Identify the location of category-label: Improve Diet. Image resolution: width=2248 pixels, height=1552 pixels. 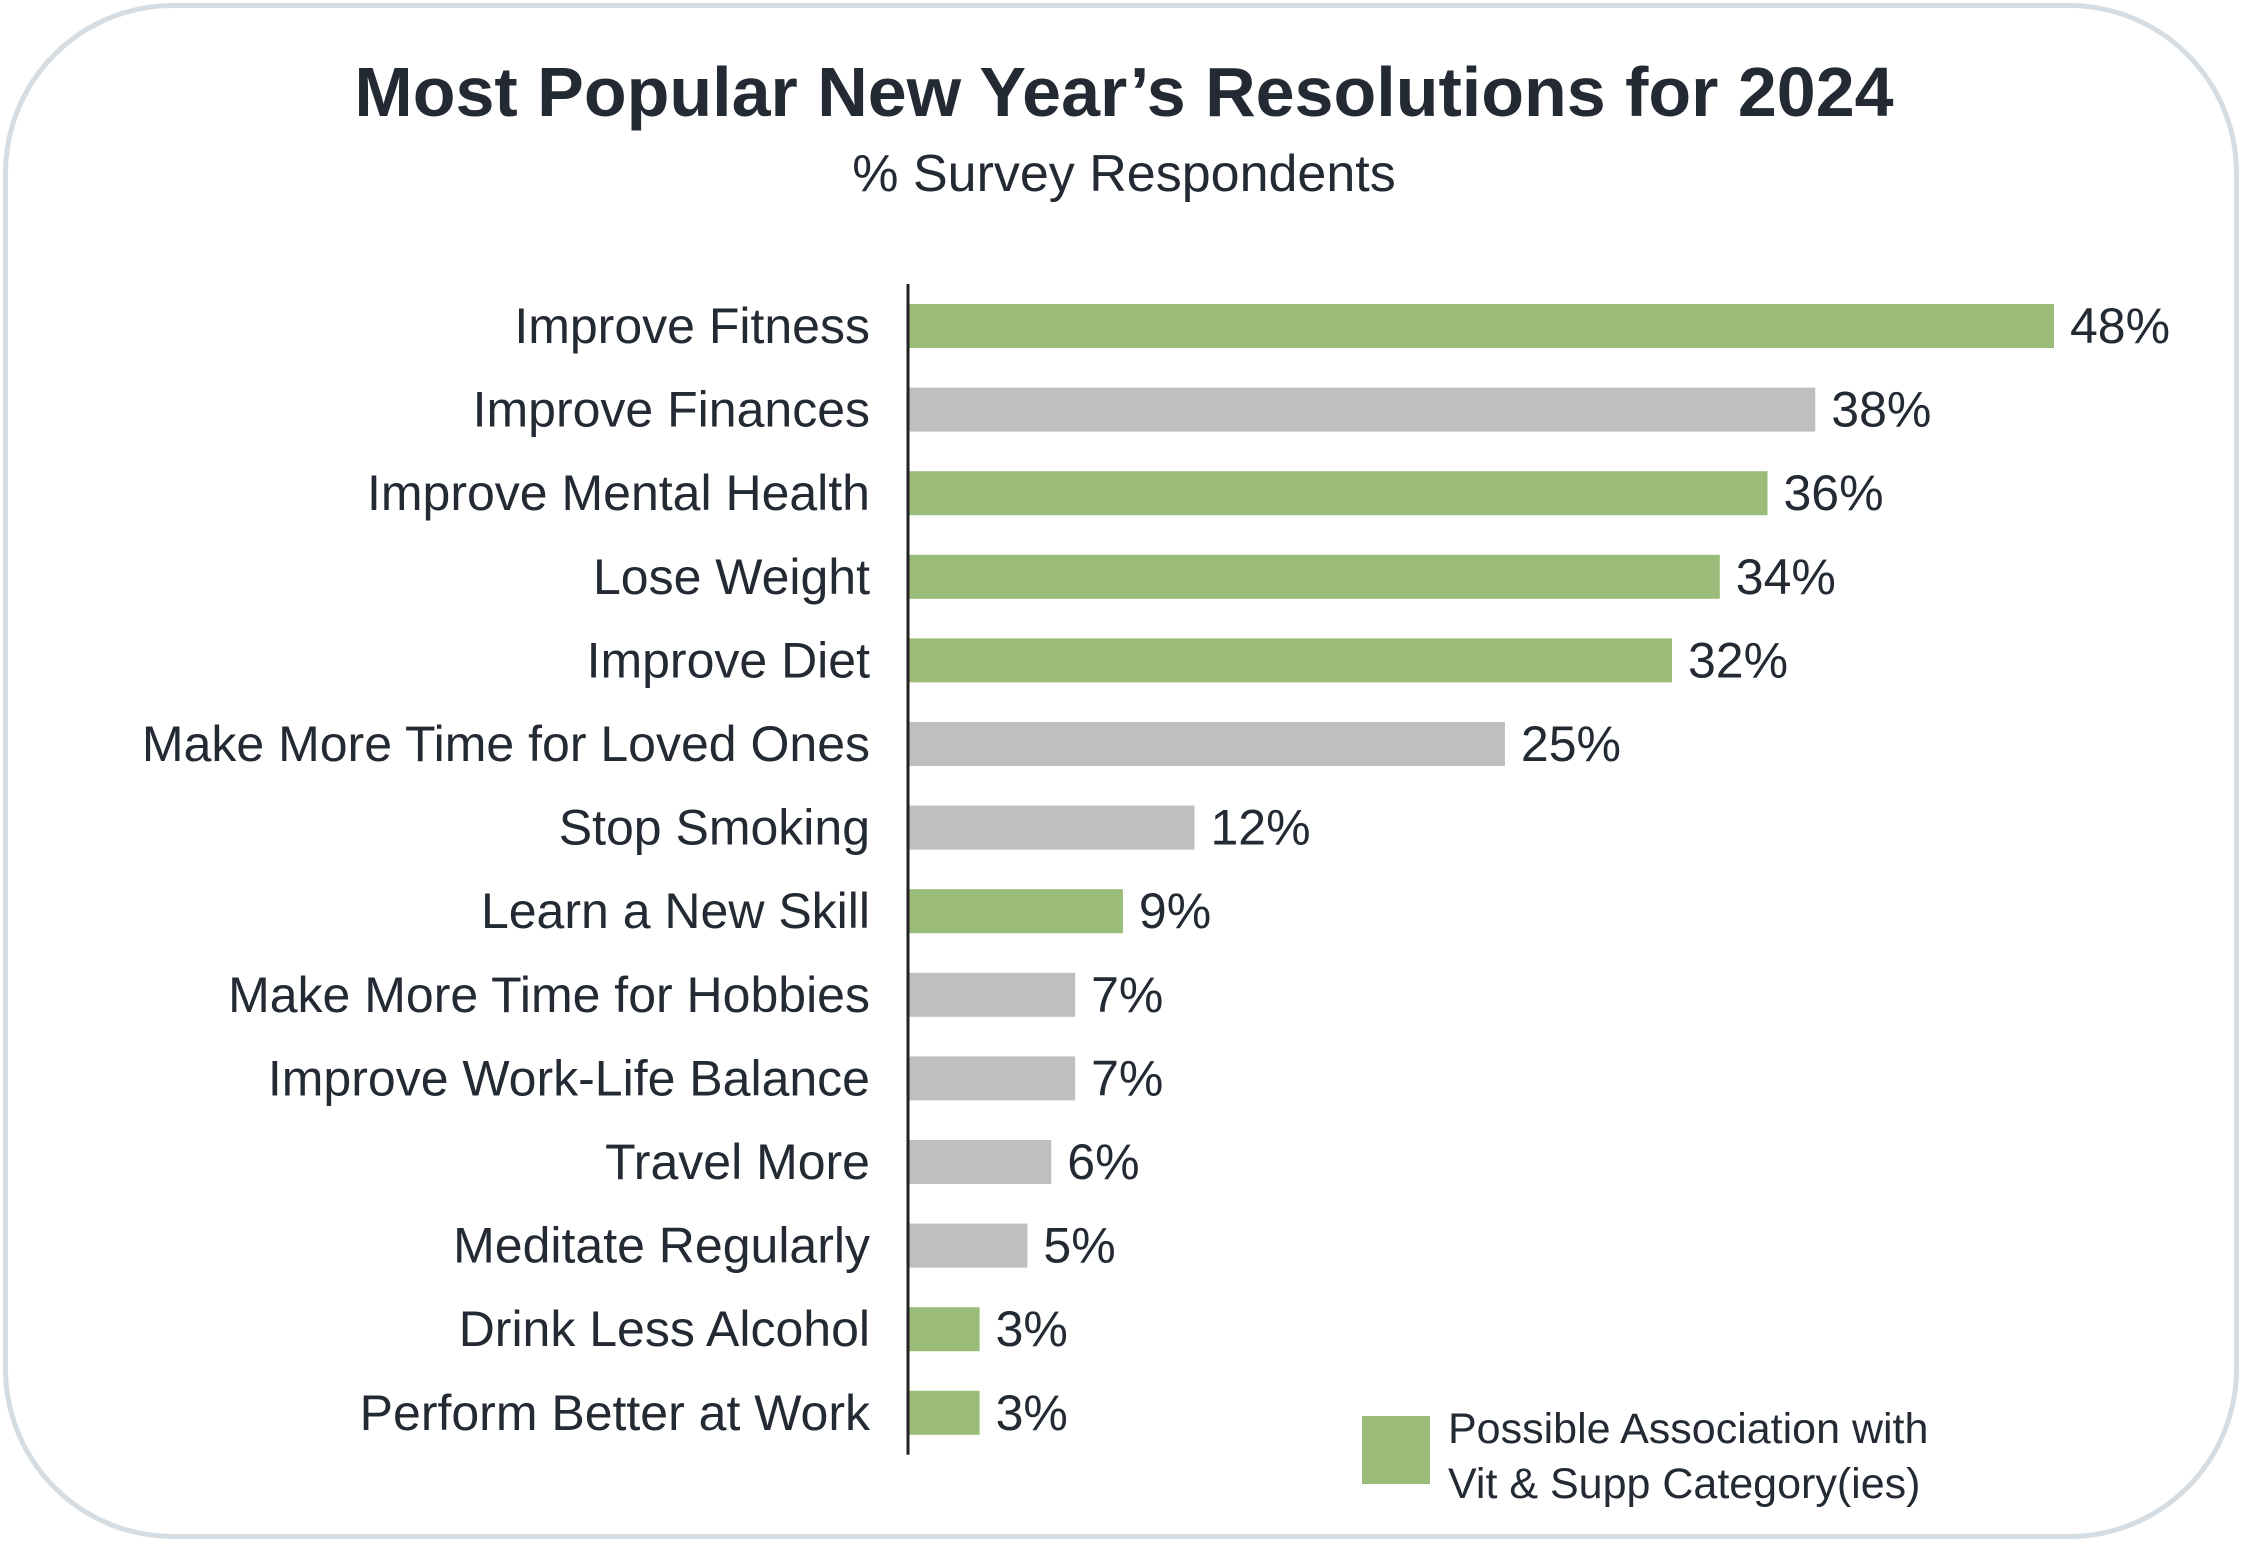
(729, 660).